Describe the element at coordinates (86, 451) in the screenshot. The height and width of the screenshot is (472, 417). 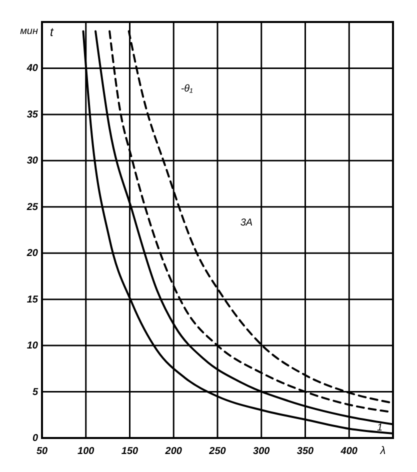
I see `x-tick-label: 100` at that location.